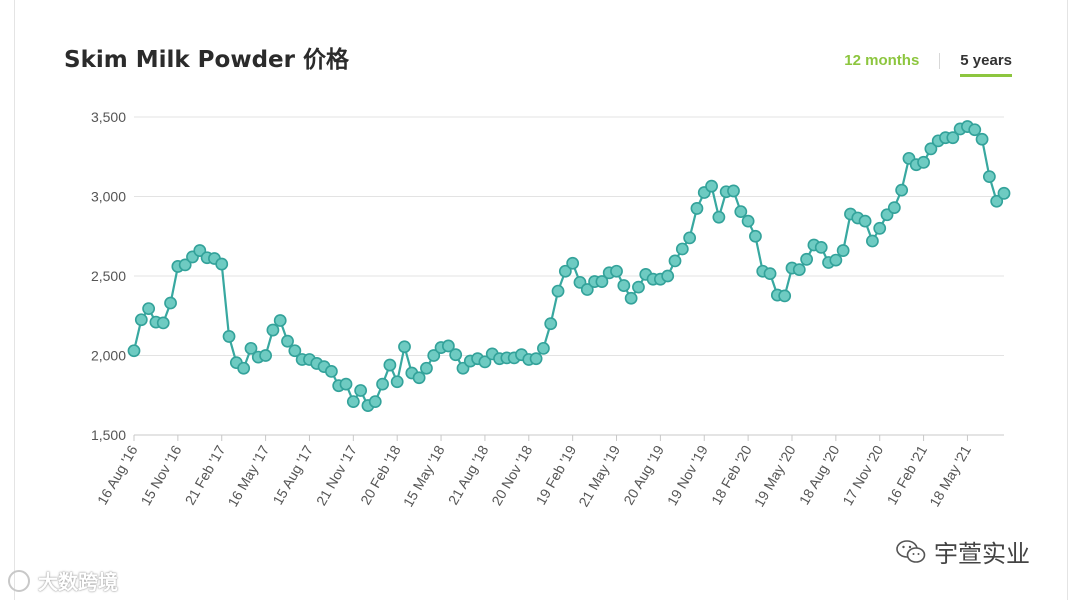 This screenshot has width=1080, height=600. What do you see at coordinates (117, 474) in the screenshot?
I see `x-tick-label: 16 Aug '16` at bounding box center [117, 474].